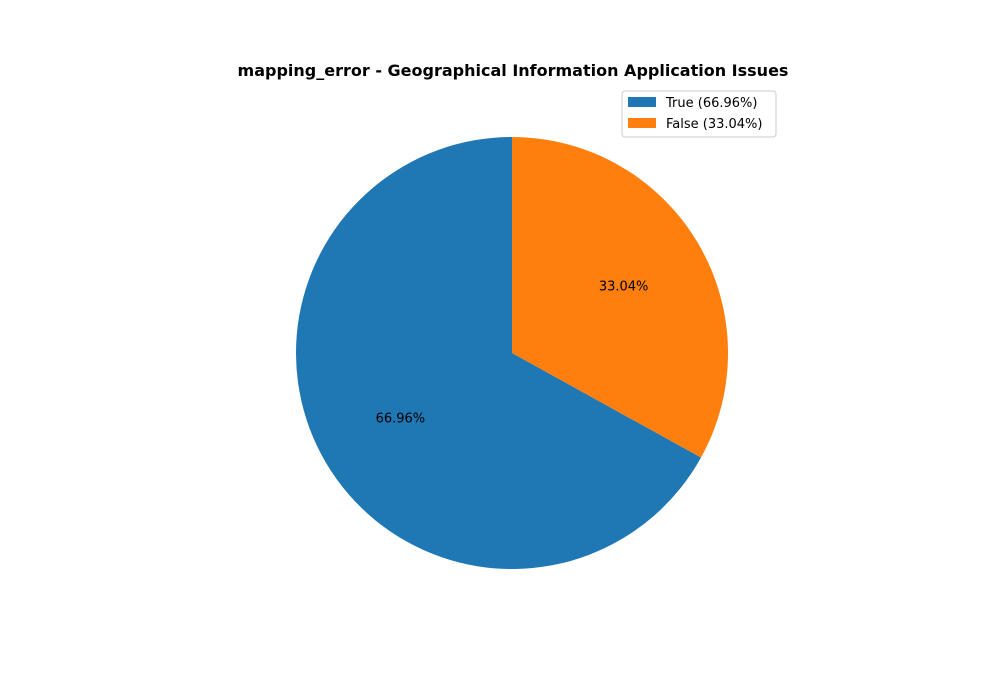 This screenshot has height=700, width=1000. What do you see at coordinates (401, 418) in the screenshot?
I see `slice-label-true: 66.96%` at bounding box center [401, 418].